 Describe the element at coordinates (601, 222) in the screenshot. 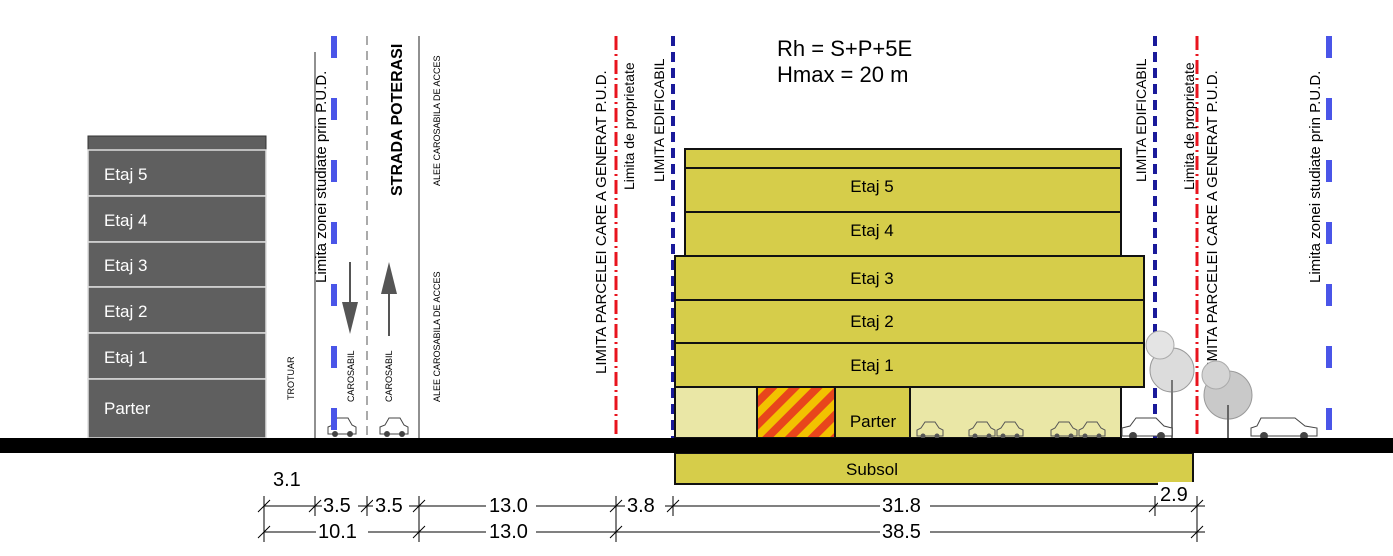

I see `parcel-limit-left-label: LIMITA PARCELEI CARE A GENERAT P.U.D.` at that location.